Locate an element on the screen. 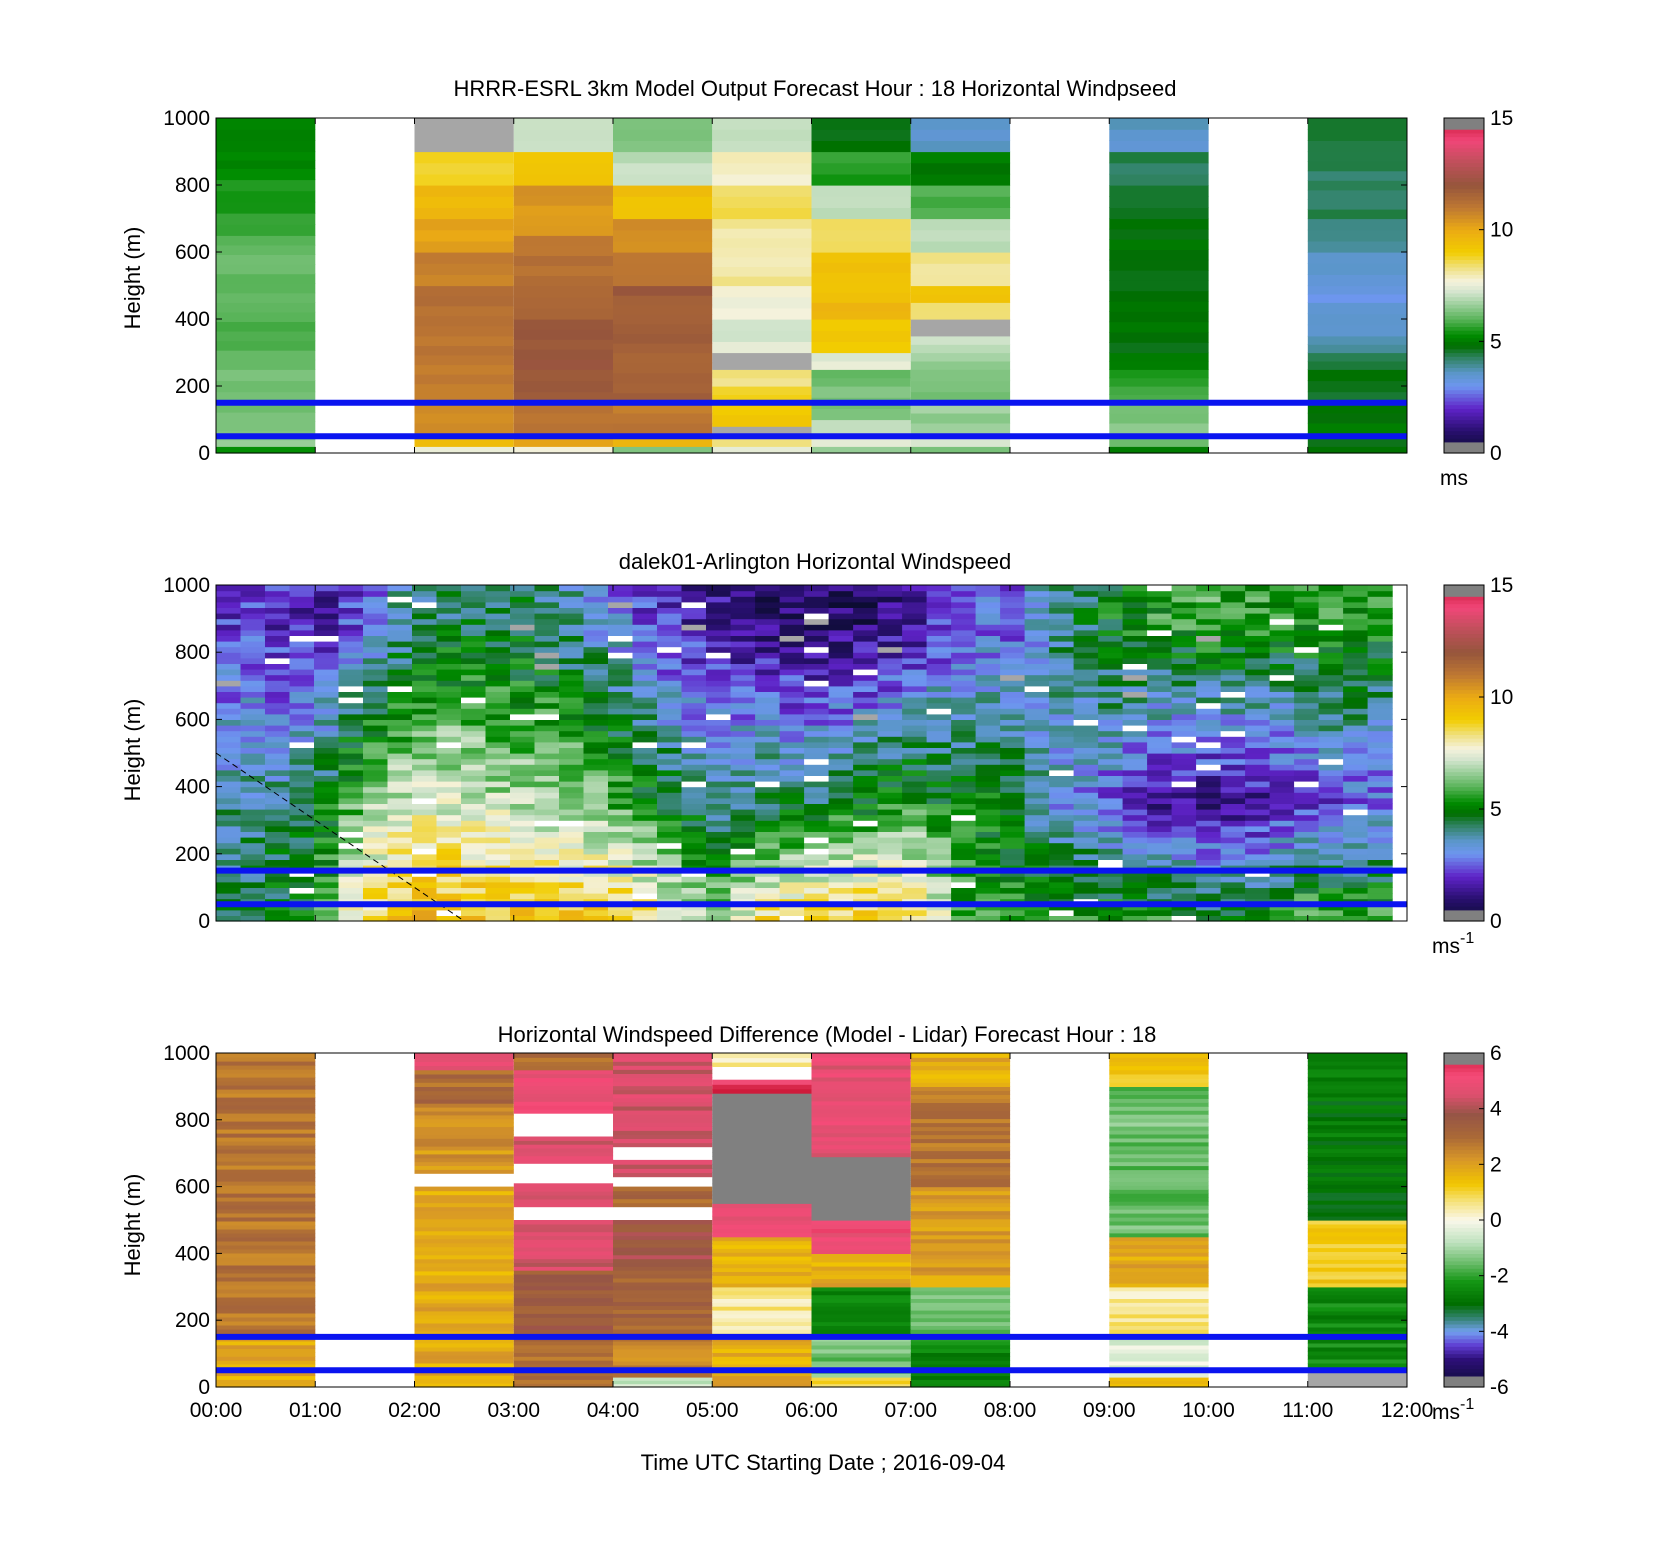  colorbar-tick-label: 15 is located at coordinates (1501, 585).